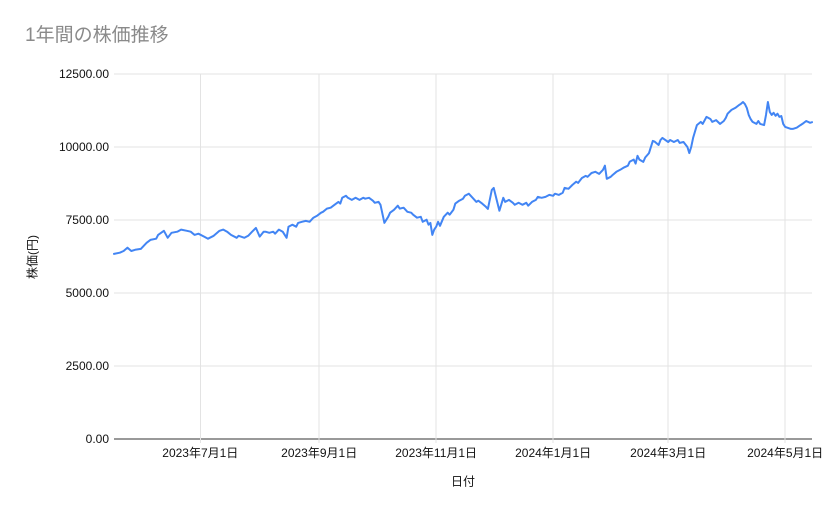 This screenshot has height=519, width=839. What do you see at coordinates (84, 74) in the screenshot?
I see `y-tick-label: 12500.00` at bounding box center [84, 74].